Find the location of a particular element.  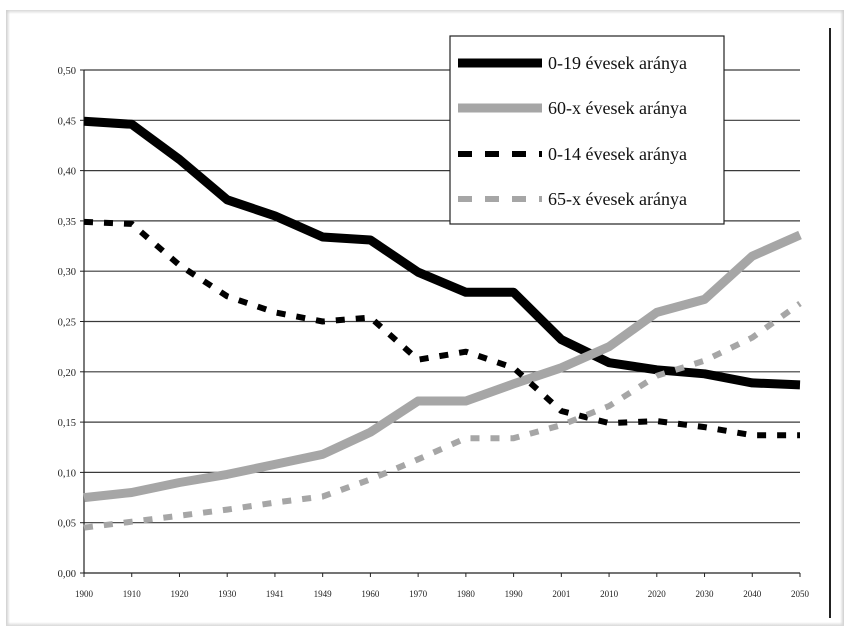

x-tick-label: 2020 is located at coordinates (657, 594).